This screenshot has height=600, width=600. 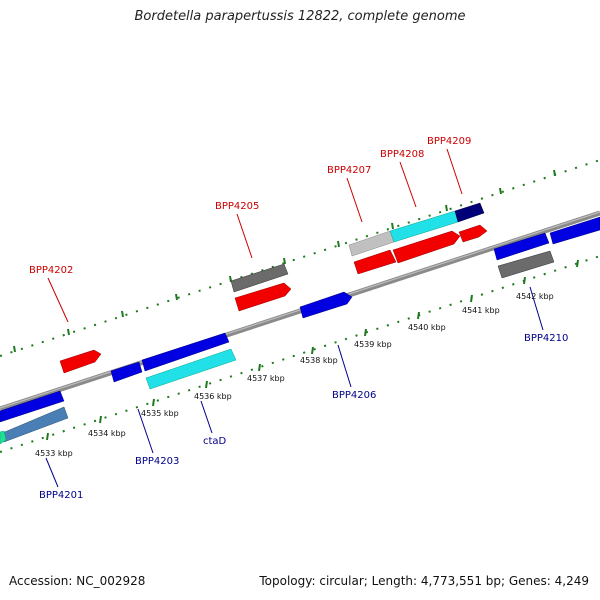 I want to click on gene-bpp4206-fwd, so click(x=326, y=305).